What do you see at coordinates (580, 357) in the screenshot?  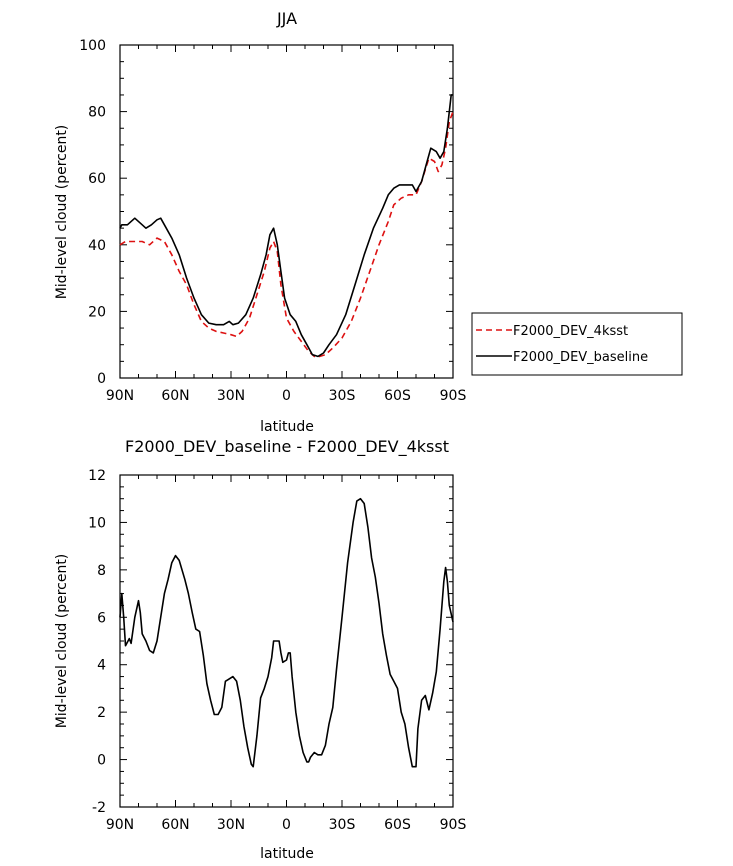 I see `legend-label-baseline: F2000_DEV_baseline` at bounding box center [580, 357].